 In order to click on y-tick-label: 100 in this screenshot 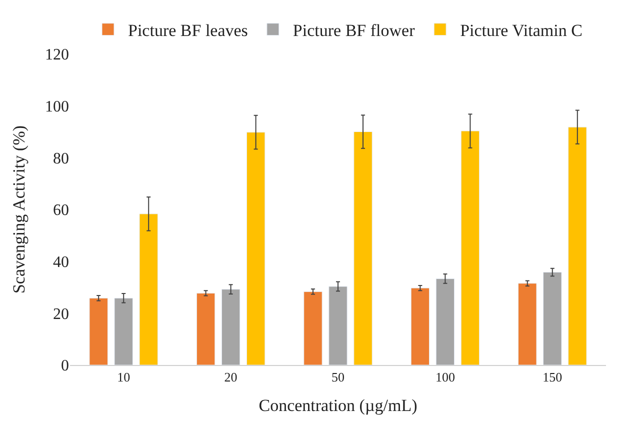, I will do `click(57, 107)`.